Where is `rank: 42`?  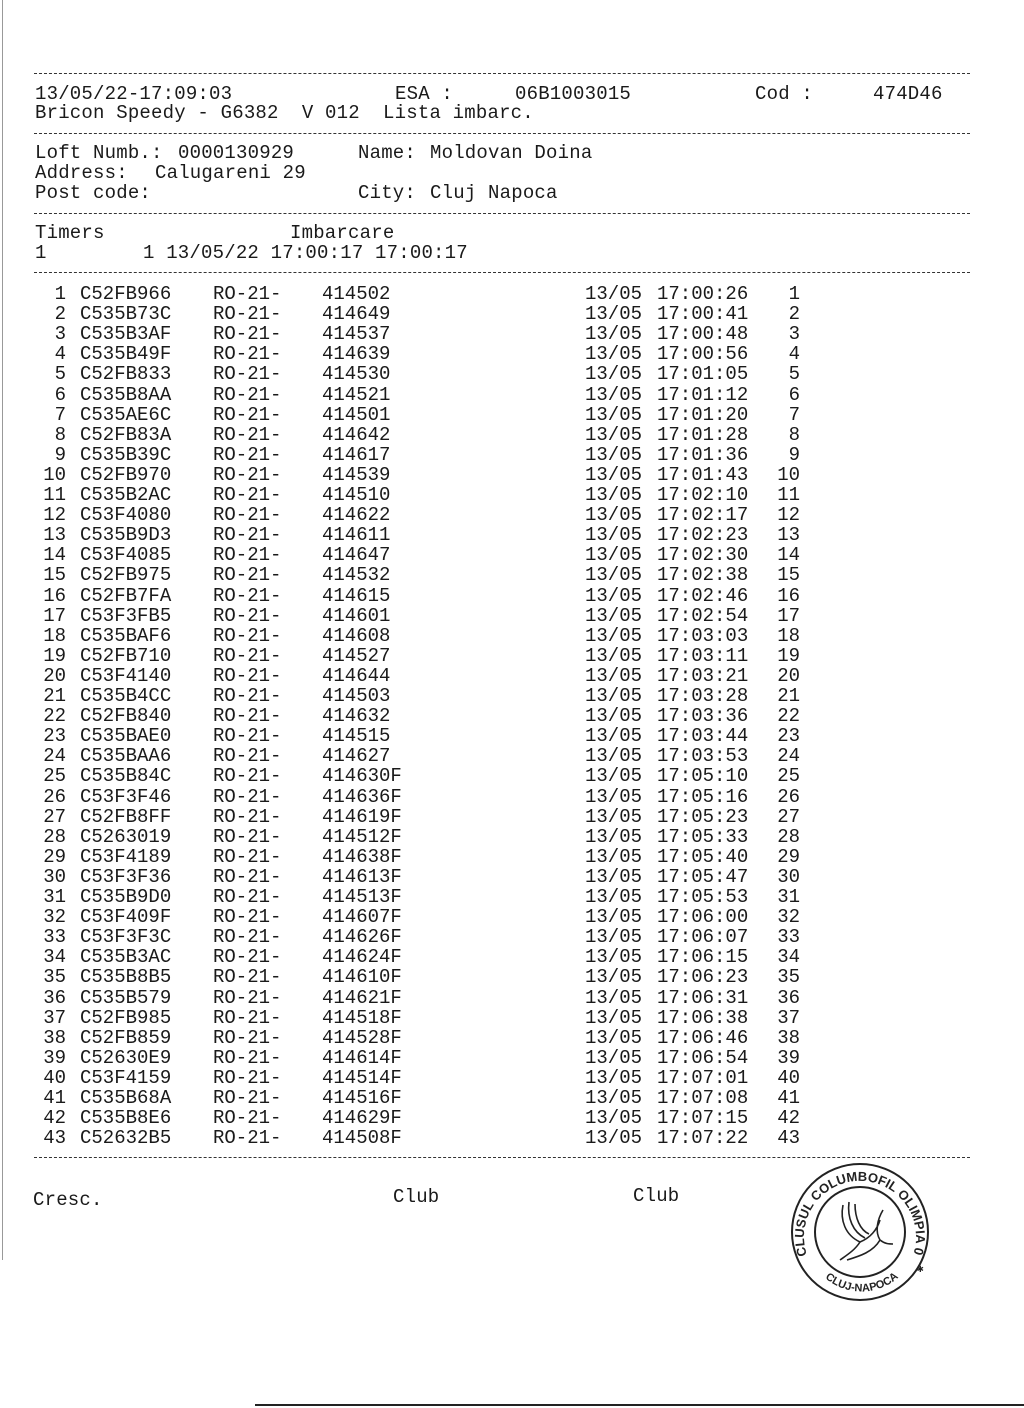
rank: 42 is located at coordinates (788, 1118).